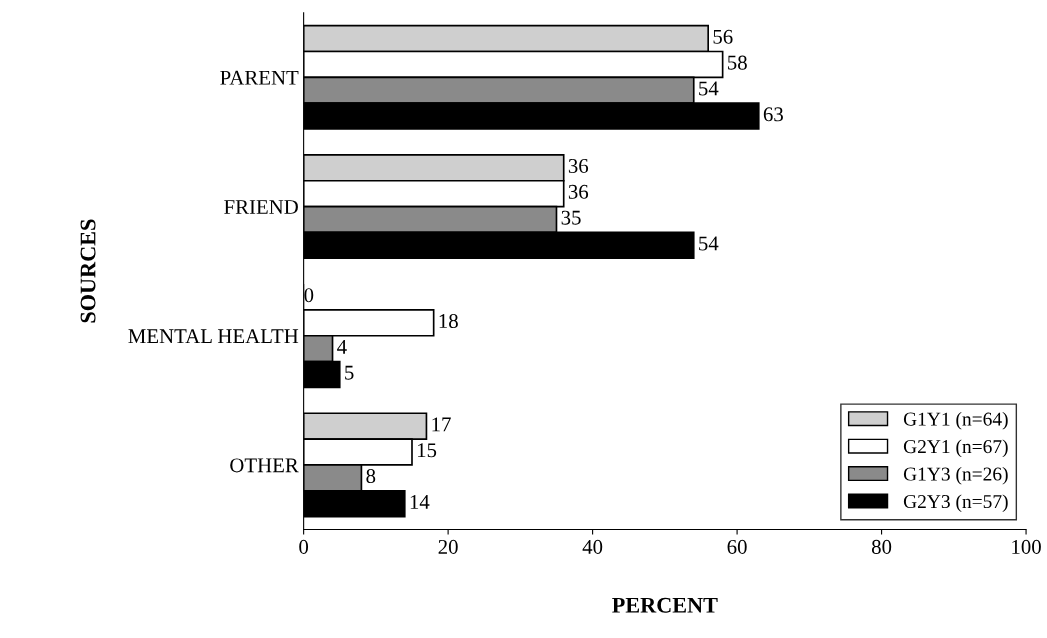 Image resolution: width=1047 pixels, height=638 pixels. Describe the element at coordinates (304, 546) in the screenshot. I see `x-tick-label: 0` at that location.